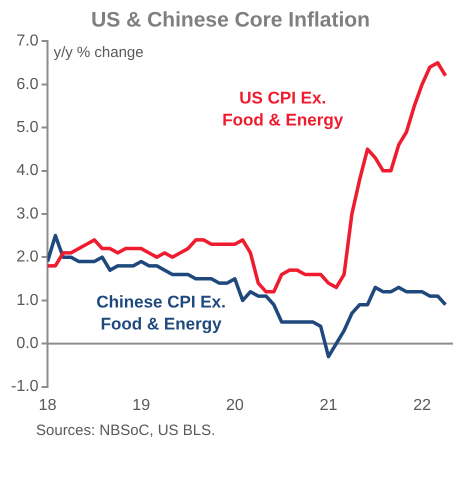 This screenshot has height=477, width=469. I want to click on x-tick-label: 18, so click(47, 405).